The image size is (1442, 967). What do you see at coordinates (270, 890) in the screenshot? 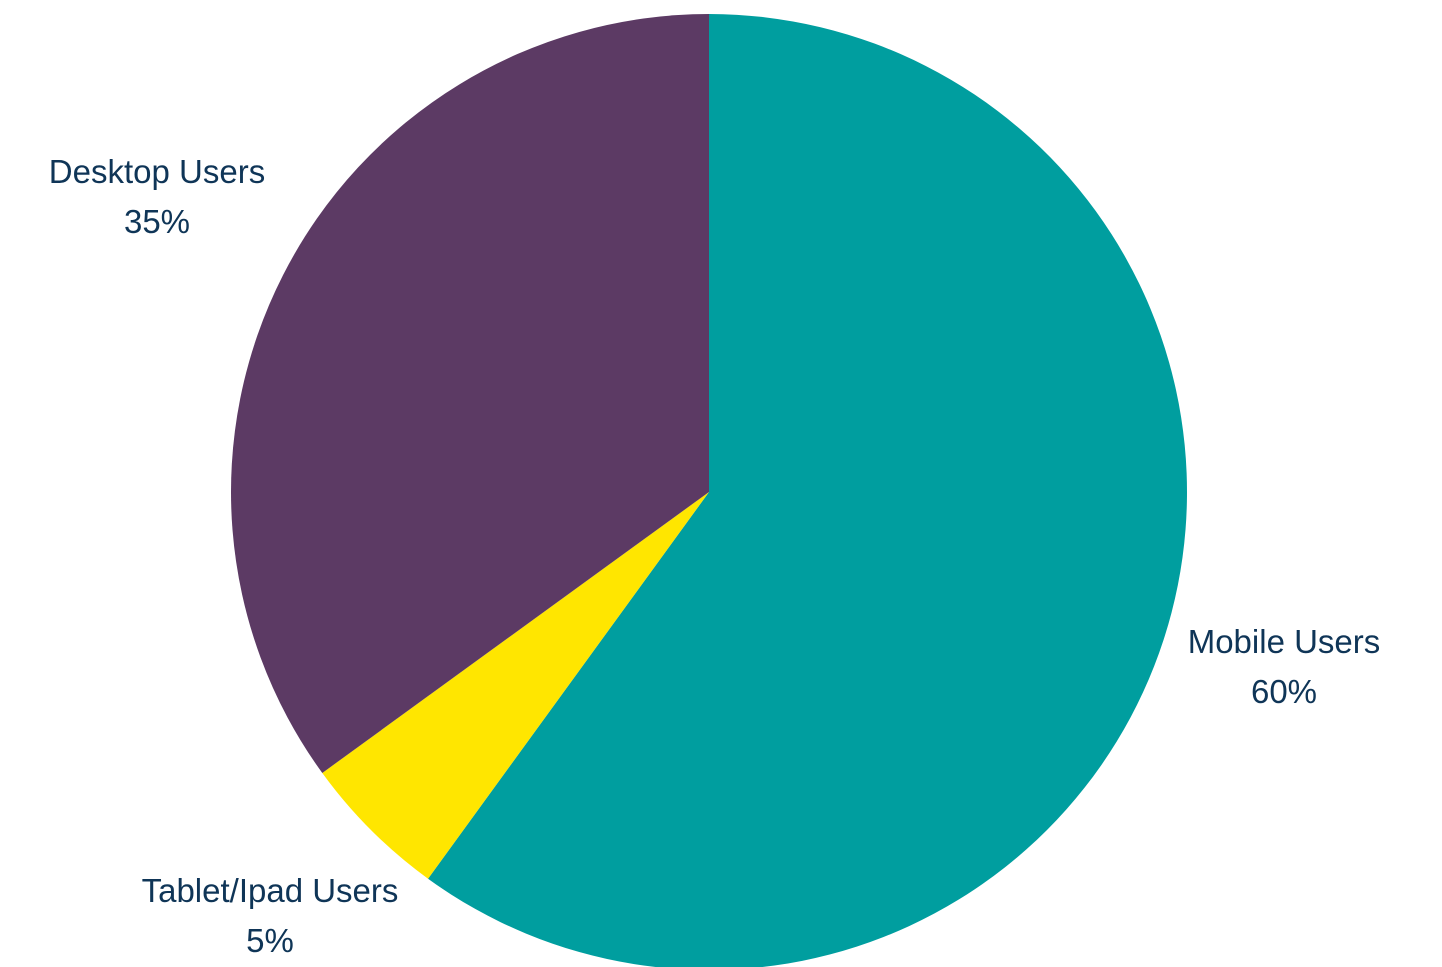
I see `slice-label-category: Tablet/Ipad Users` at bounding box center [270, 890].